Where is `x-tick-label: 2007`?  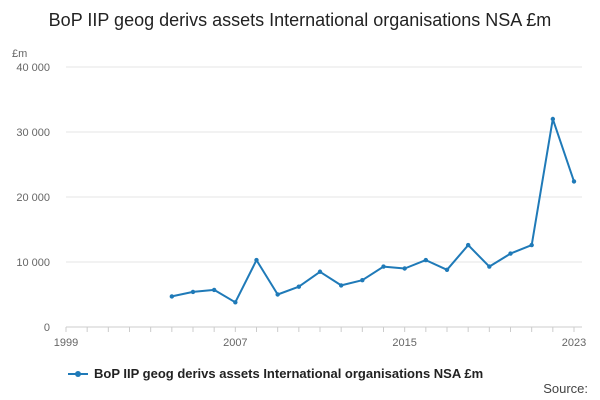 x-tick-label: 2007 is located at coordinates (235, 343).